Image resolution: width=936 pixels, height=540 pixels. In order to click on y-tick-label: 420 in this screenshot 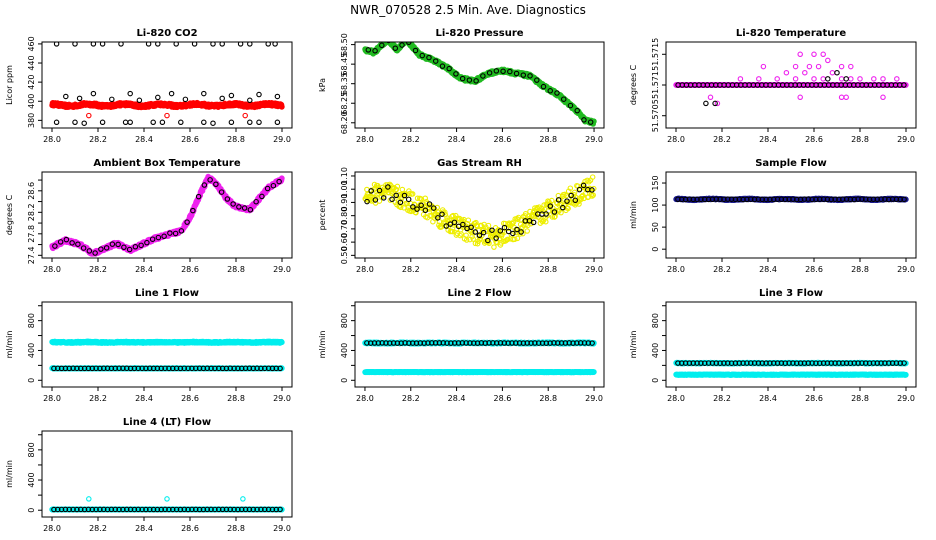, I will do `click(31, 81)`.